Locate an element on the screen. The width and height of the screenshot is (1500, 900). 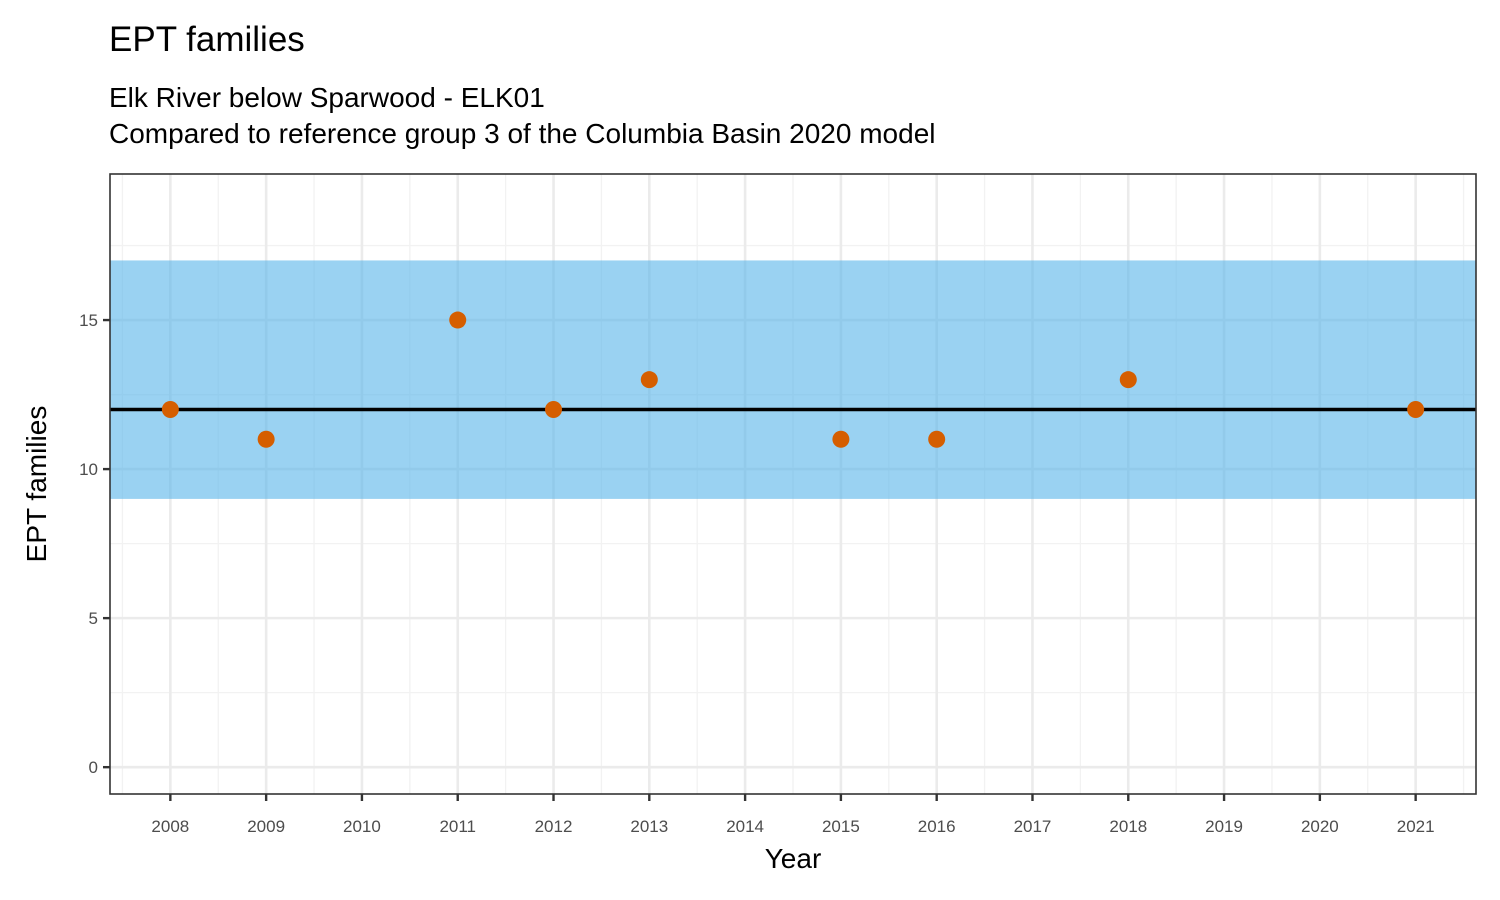
chart-title: EPT families is located at coordinates (207, 39).